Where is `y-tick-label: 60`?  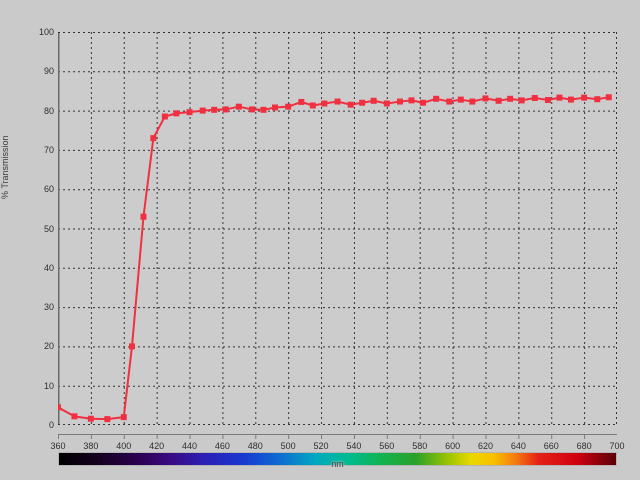
y-tick-label: 60 is located at coordinates (48, 189).